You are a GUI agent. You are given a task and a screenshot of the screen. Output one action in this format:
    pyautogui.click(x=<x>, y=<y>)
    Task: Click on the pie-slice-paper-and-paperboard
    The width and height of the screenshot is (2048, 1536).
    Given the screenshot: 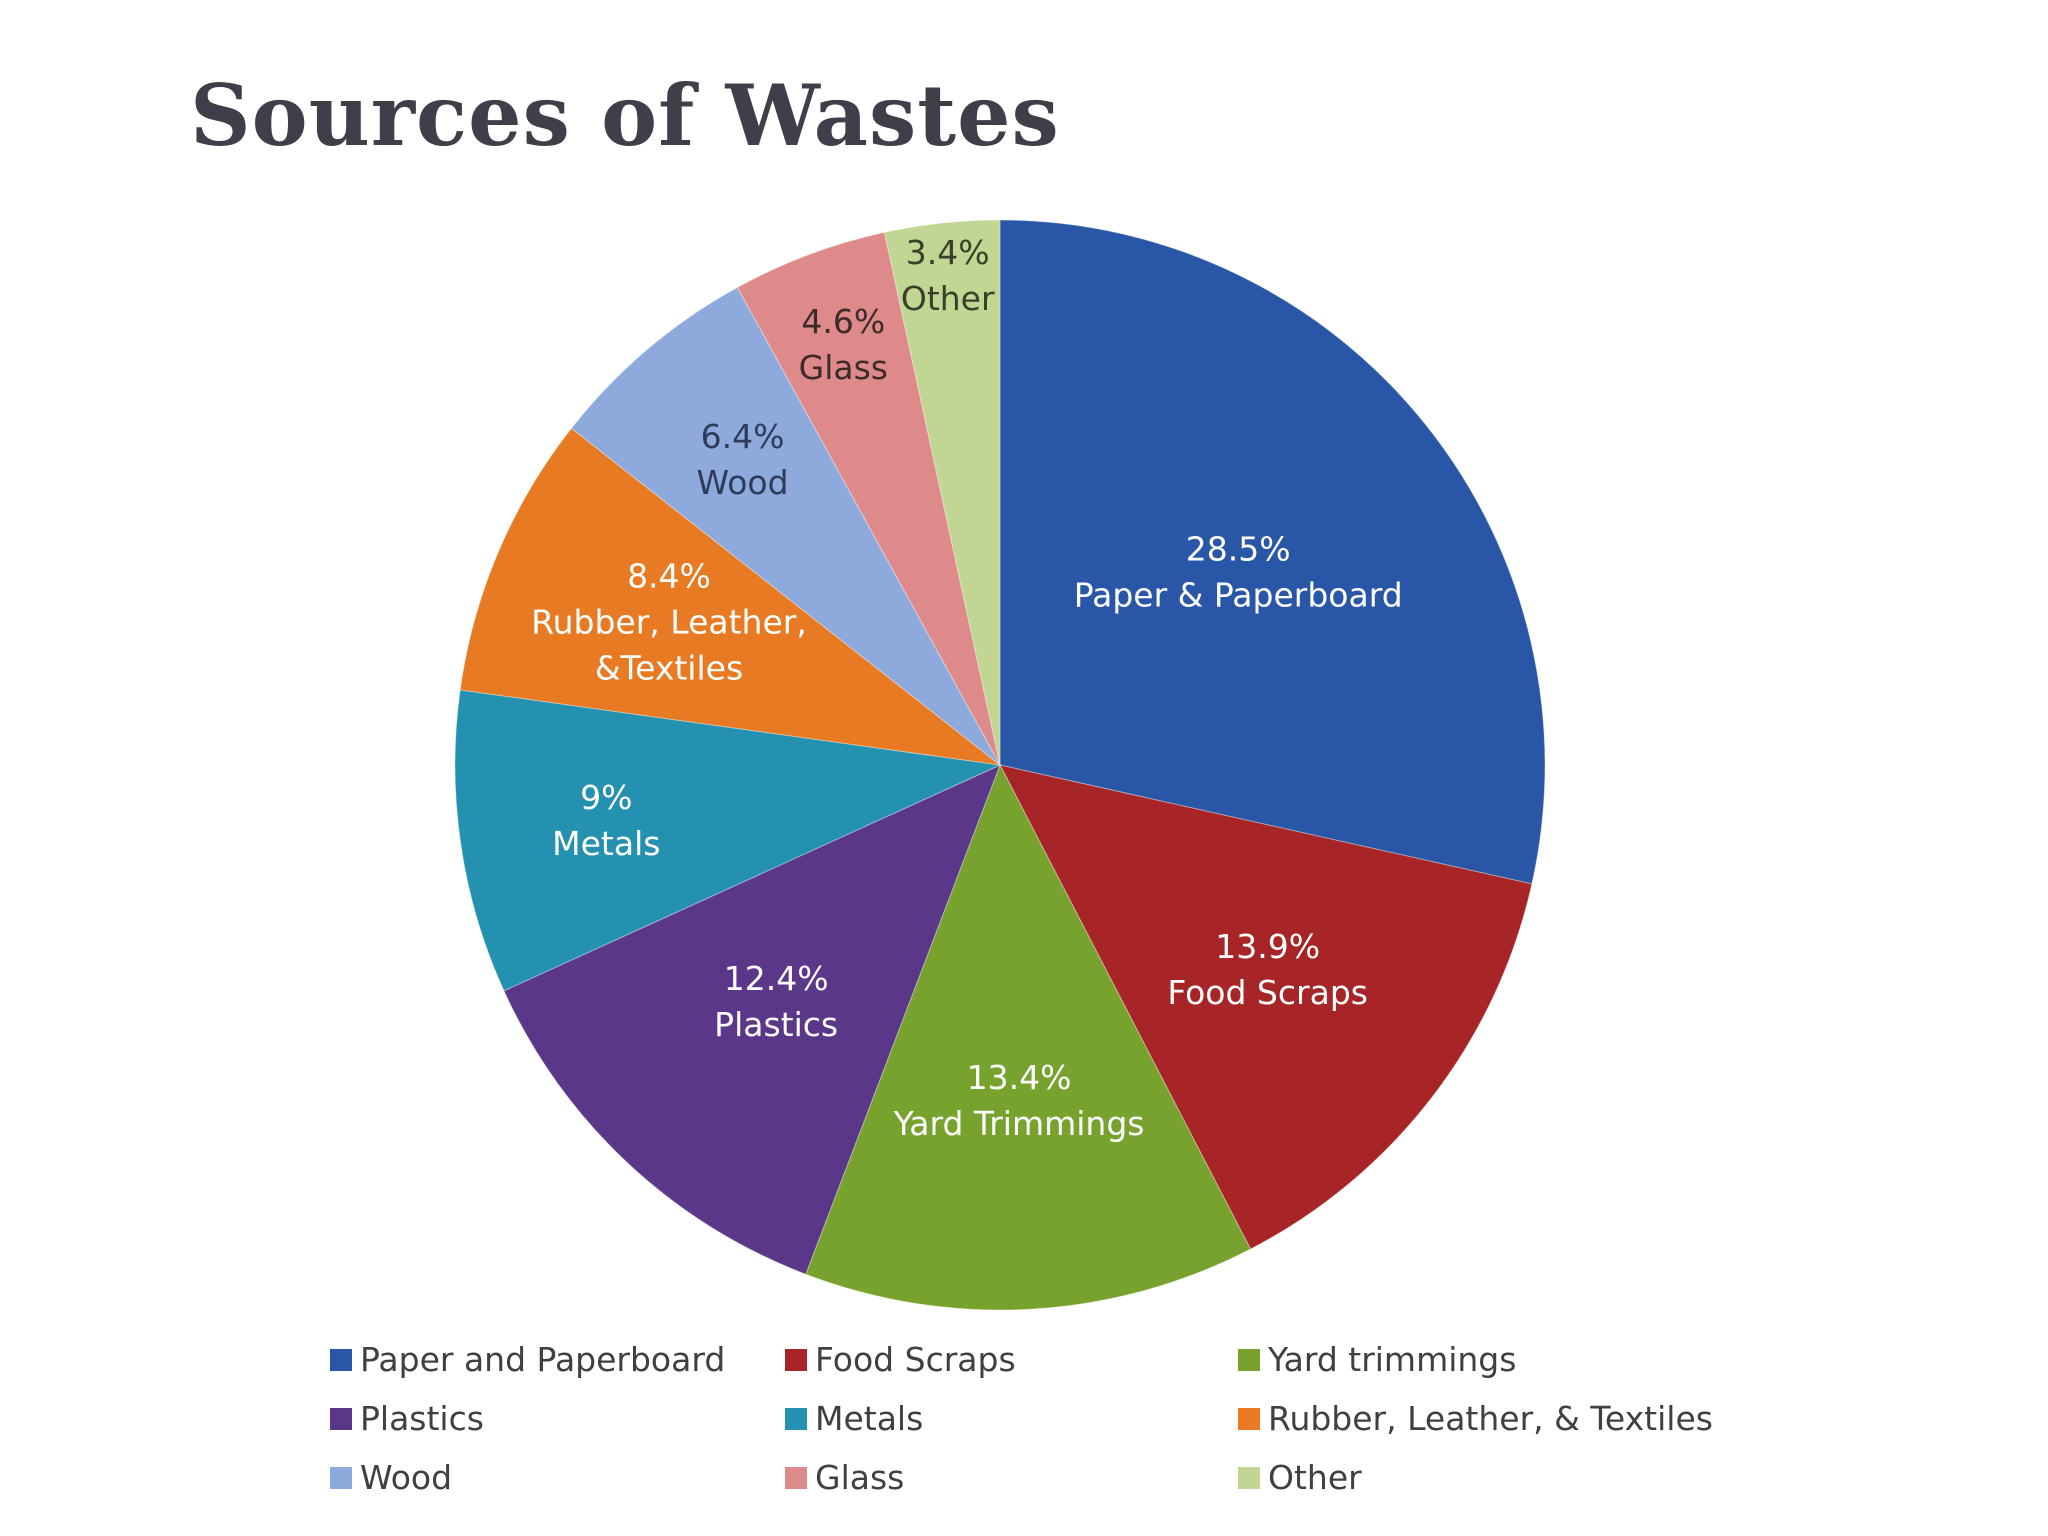 What is the action you would take?
    pyautogui.click(x=1272, y=552)
    